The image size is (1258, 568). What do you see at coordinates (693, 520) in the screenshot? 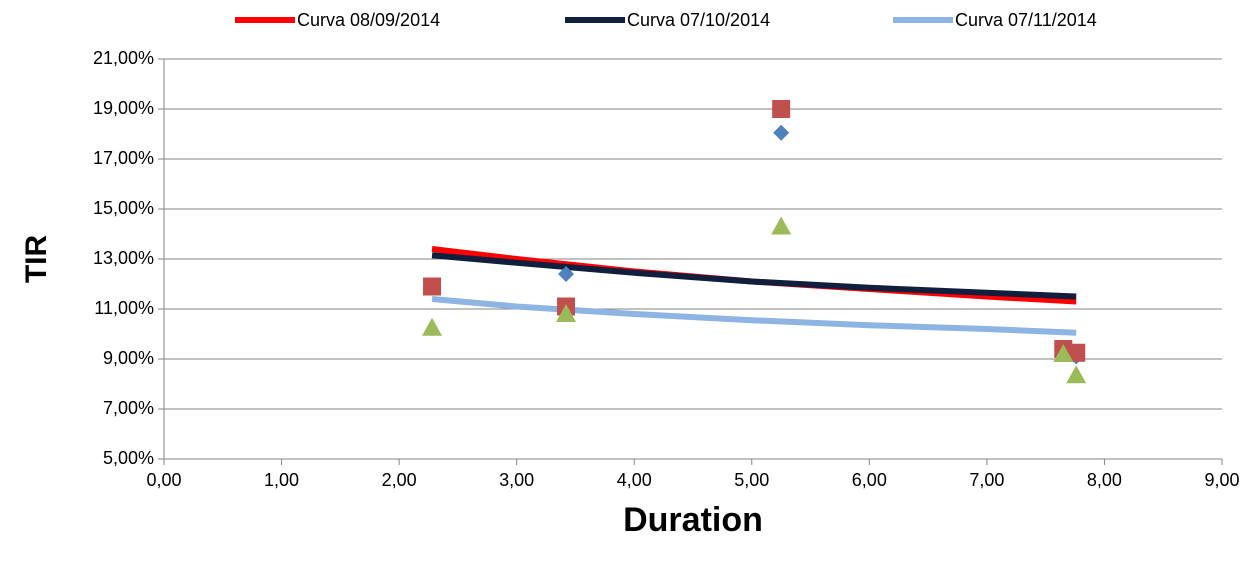
I see `x-axis-title: Duration` at bounding box center [693, 520].